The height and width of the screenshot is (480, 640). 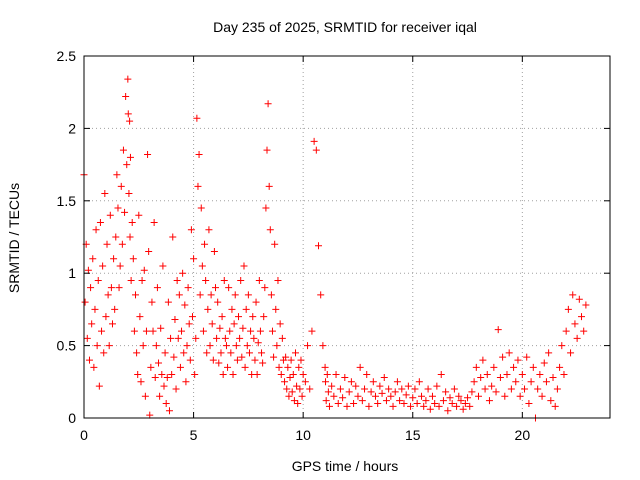 What do you see at coordinates (194, 435) in the screenshot?
I see `x-tick-label: 5` at bounding box center [194, 435].